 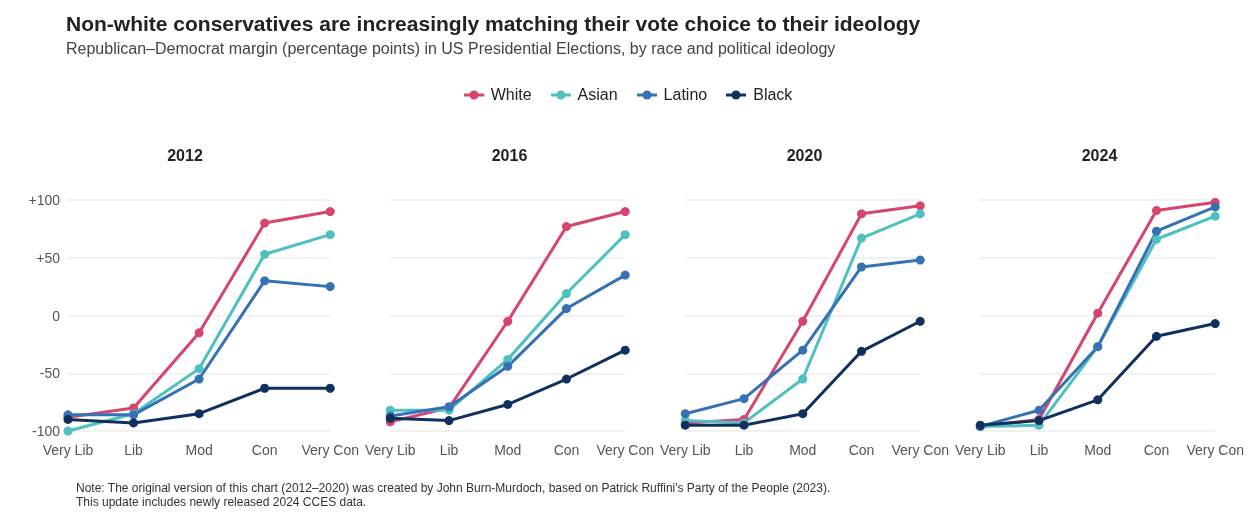 What do you see at coordinates (509, 155) in the screenshot?
I see `chart-title: 2016` at bounding box center [509, 155].